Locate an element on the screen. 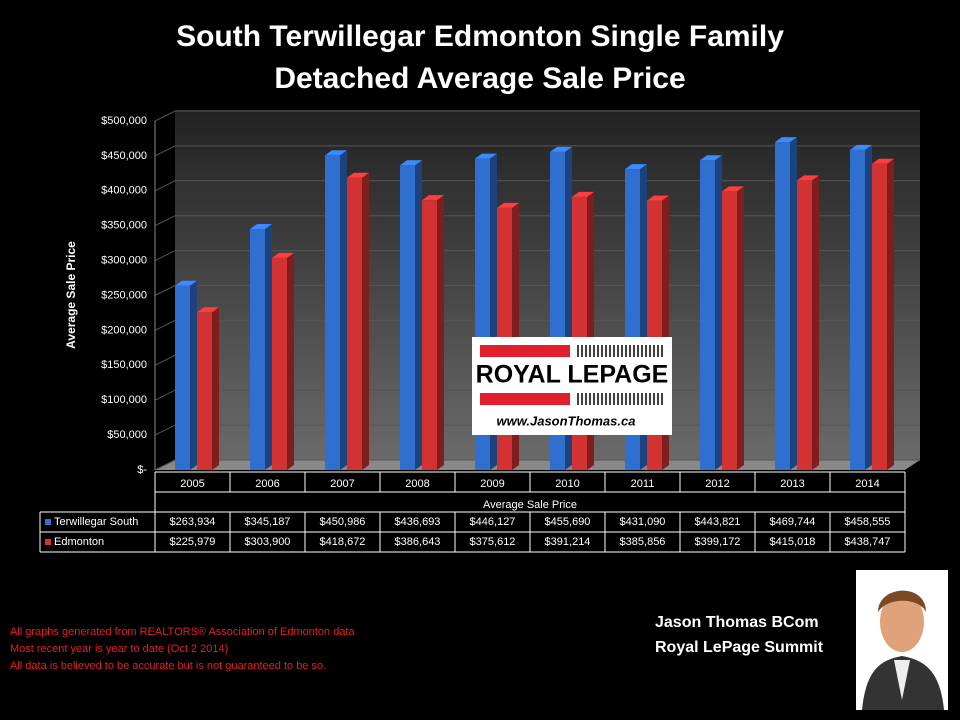 This screenshot has height=720, width=960. y-tick-label: $500,000 is located at coordinates (124, 121).